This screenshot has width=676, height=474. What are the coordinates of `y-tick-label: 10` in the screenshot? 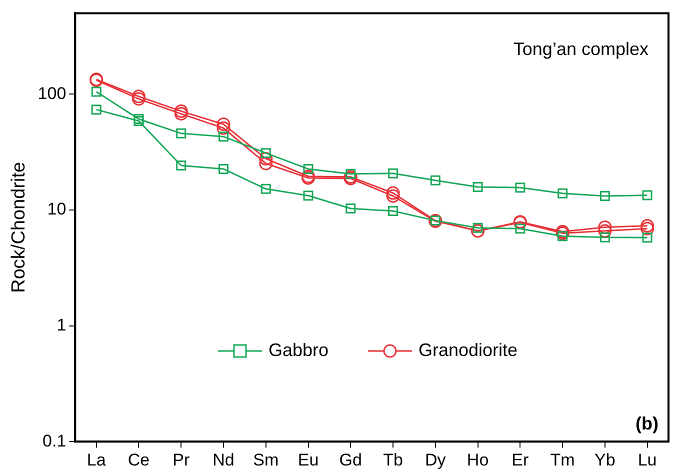 It's located at (56, 209).